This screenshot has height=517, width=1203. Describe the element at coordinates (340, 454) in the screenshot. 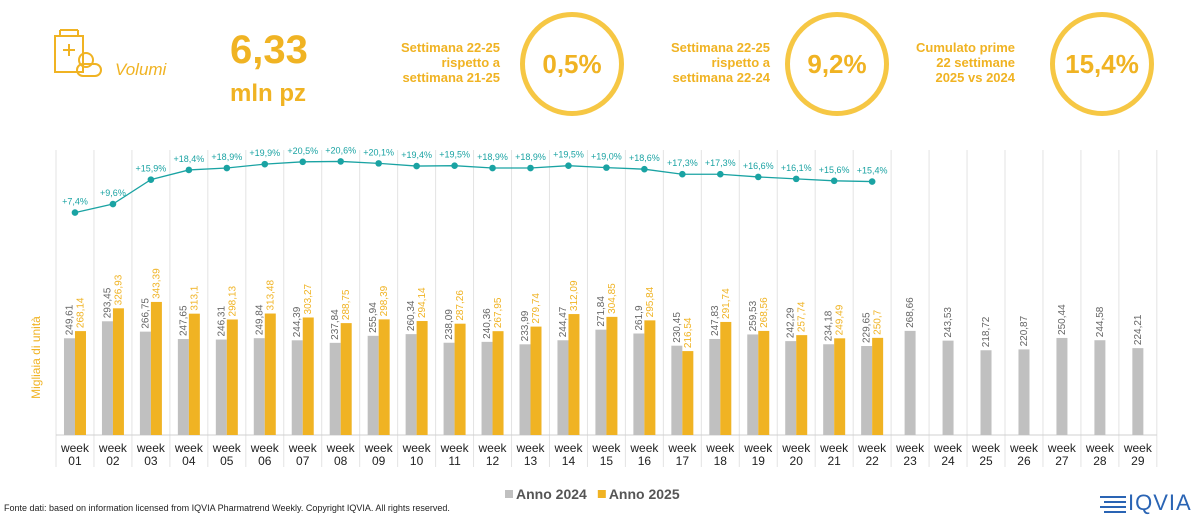

I see `x-tick-label: week 08` at that location.